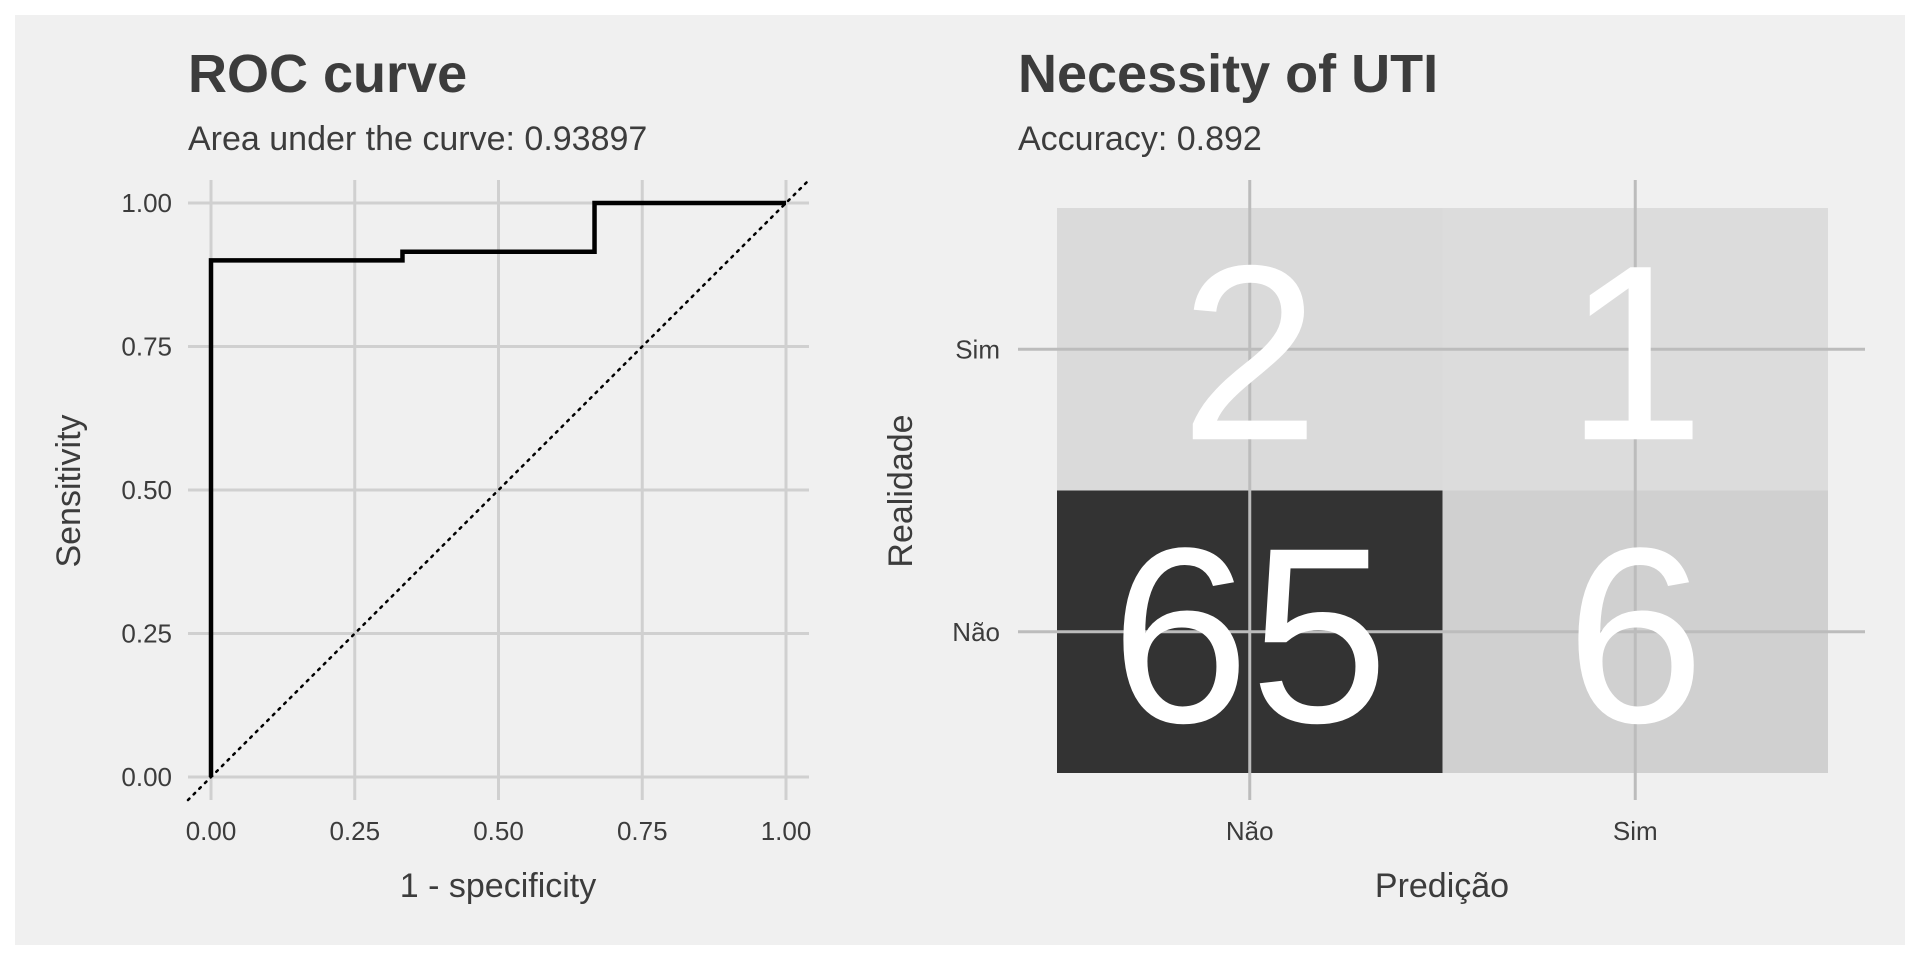 The image size is (1920, 960). What do you see at coordinates (642, 831) in the screenshot?
I see `roc-x-tick-label: 0.75` at bounding box center [642, 831].